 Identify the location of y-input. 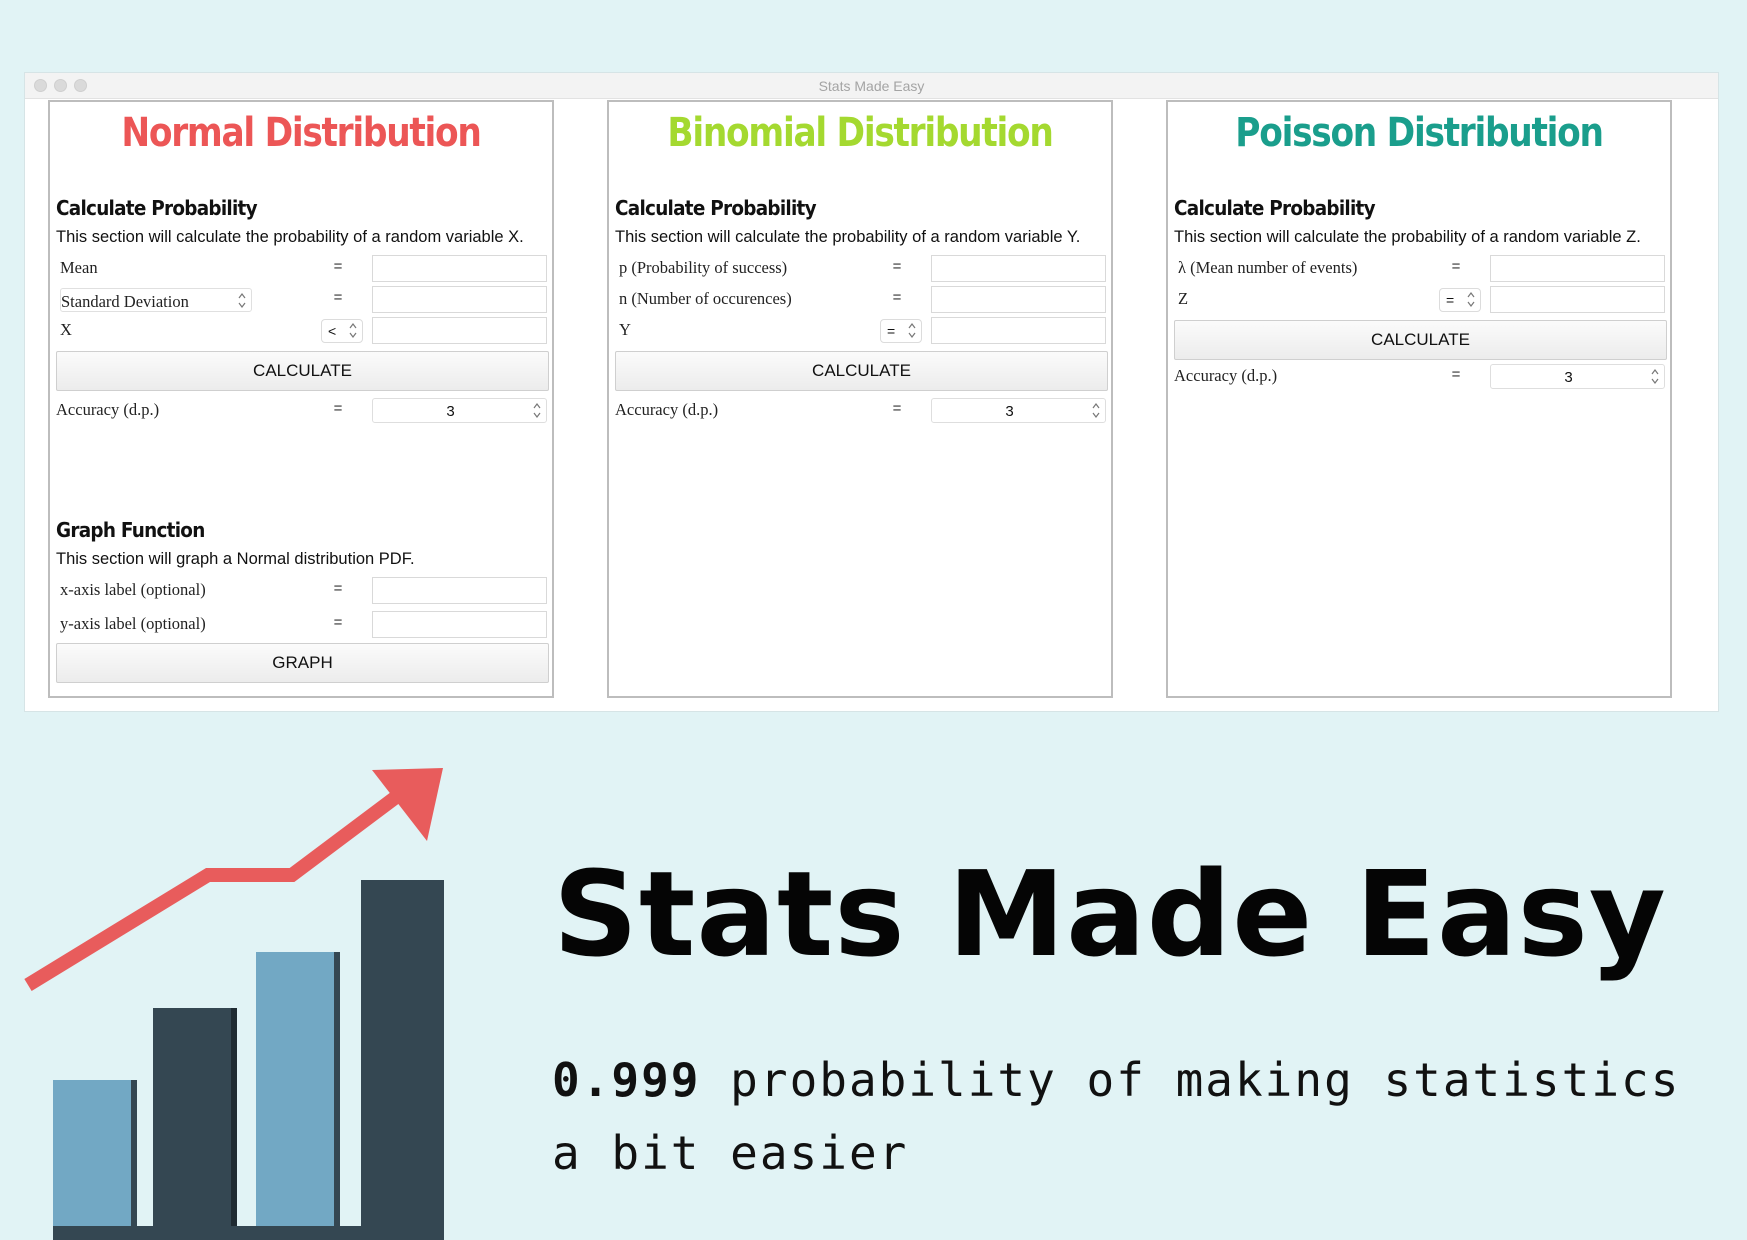
(1018, 330).